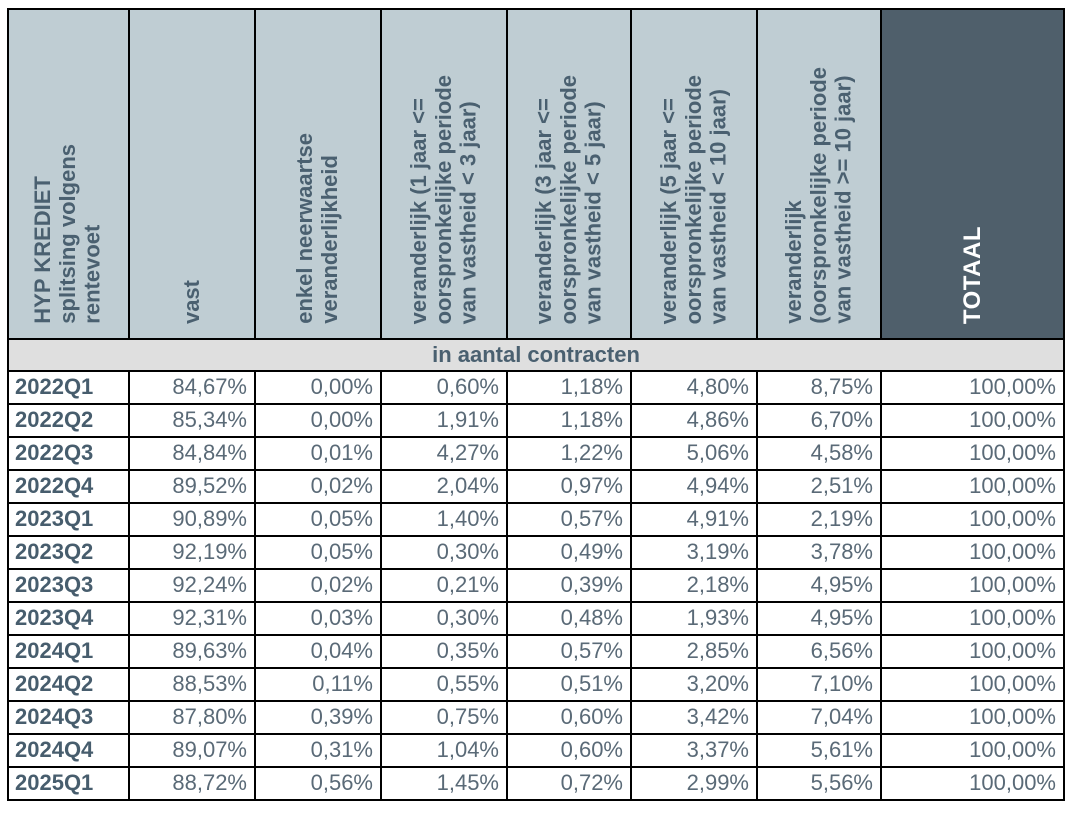  What do you see at coordinates (694, 420) in the screenshot?
I see `data-cell: 4,86%` at bounding box center [694, 420].